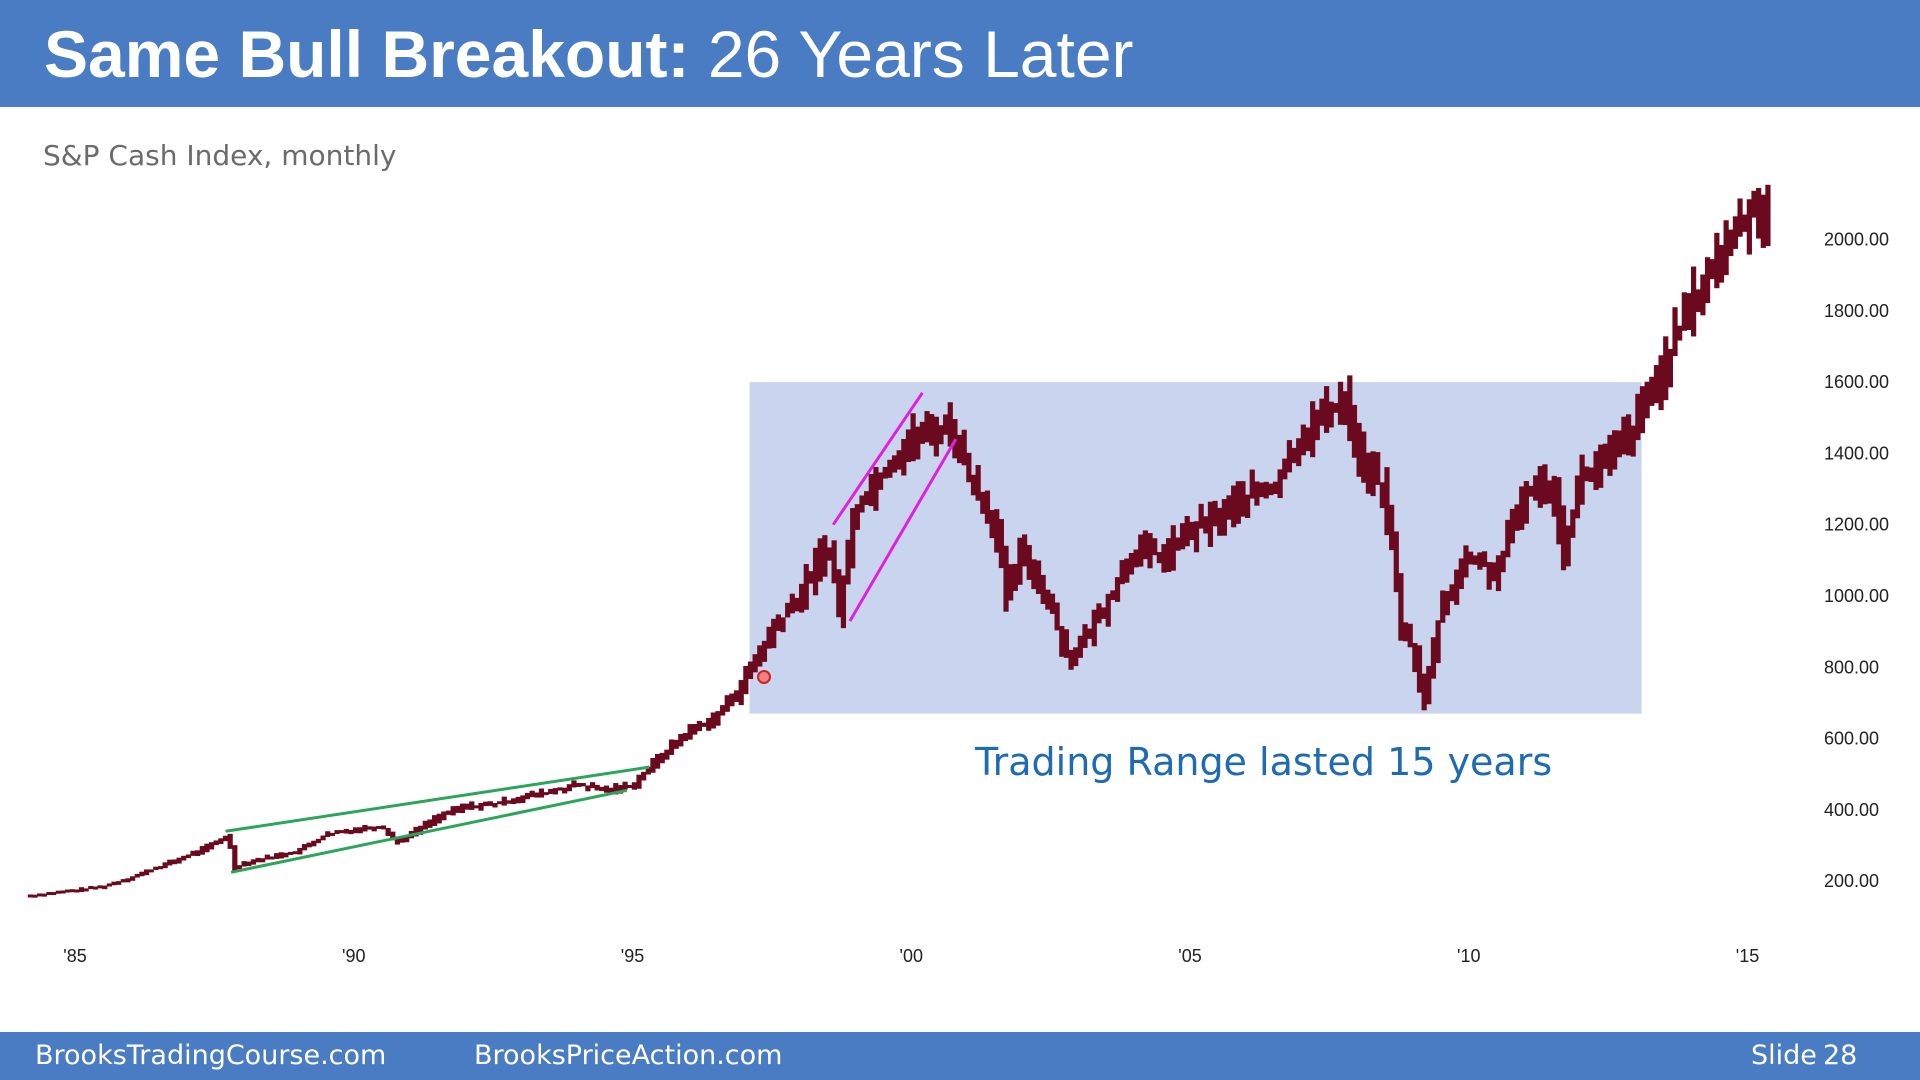 The image size is (1920, 1080). I want to click on footer-site-2: BrooksPriceAction.com, so click(628, 1055).